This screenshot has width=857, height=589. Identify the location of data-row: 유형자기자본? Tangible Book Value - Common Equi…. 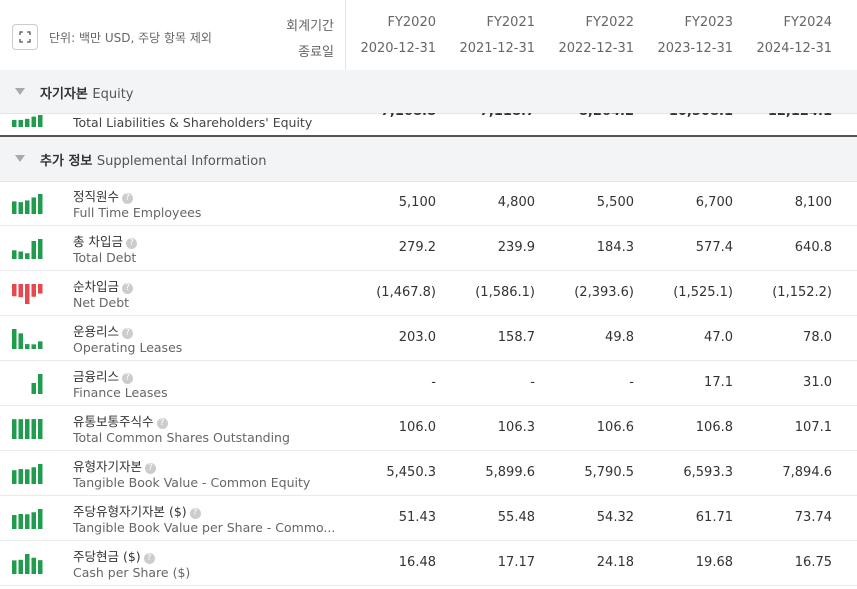
(428, 473).